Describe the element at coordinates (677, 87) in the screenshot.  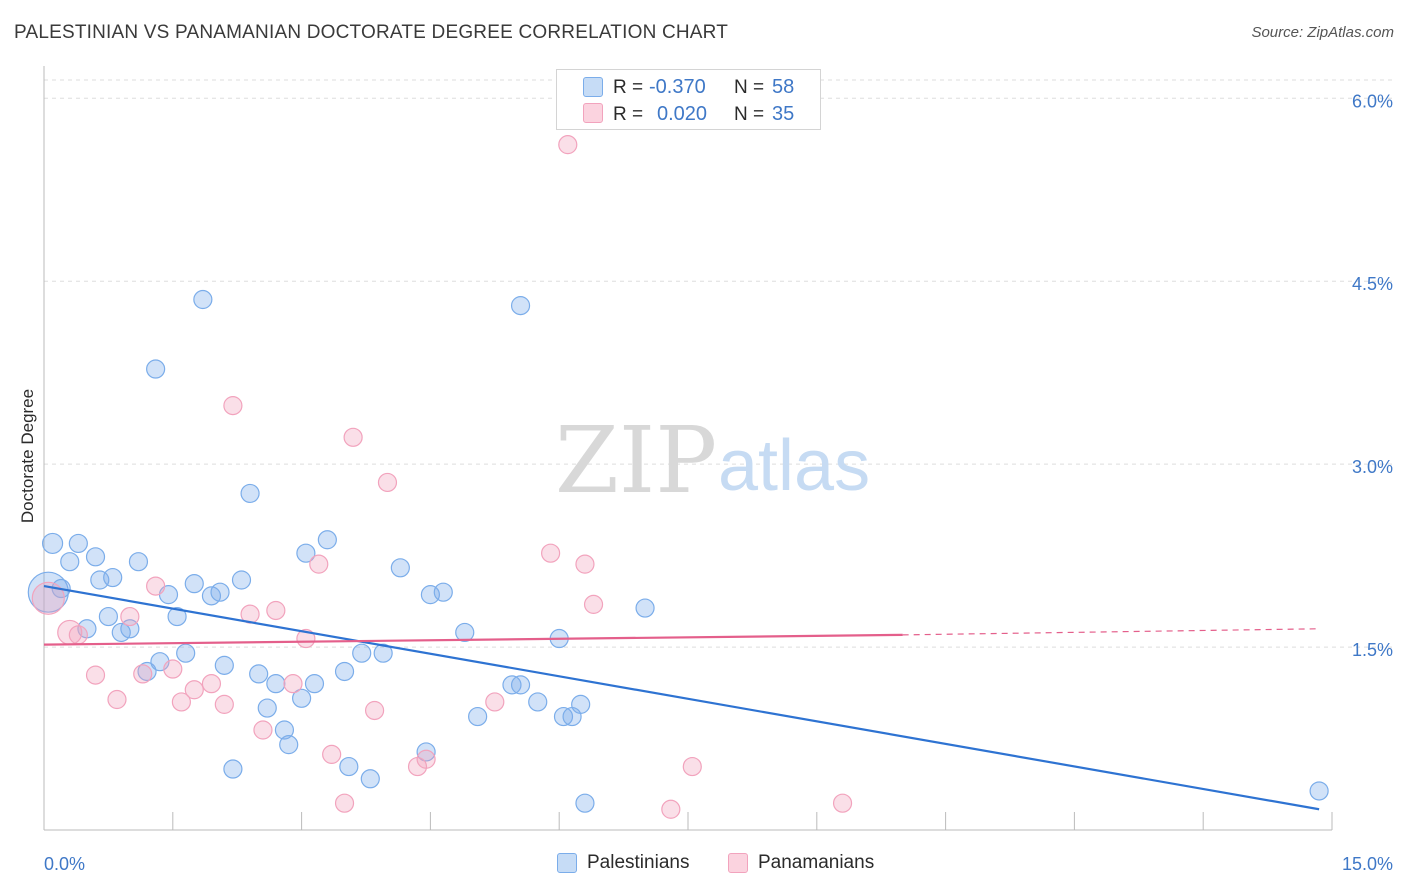
I see `legend-r-value: -0.370` at that location.